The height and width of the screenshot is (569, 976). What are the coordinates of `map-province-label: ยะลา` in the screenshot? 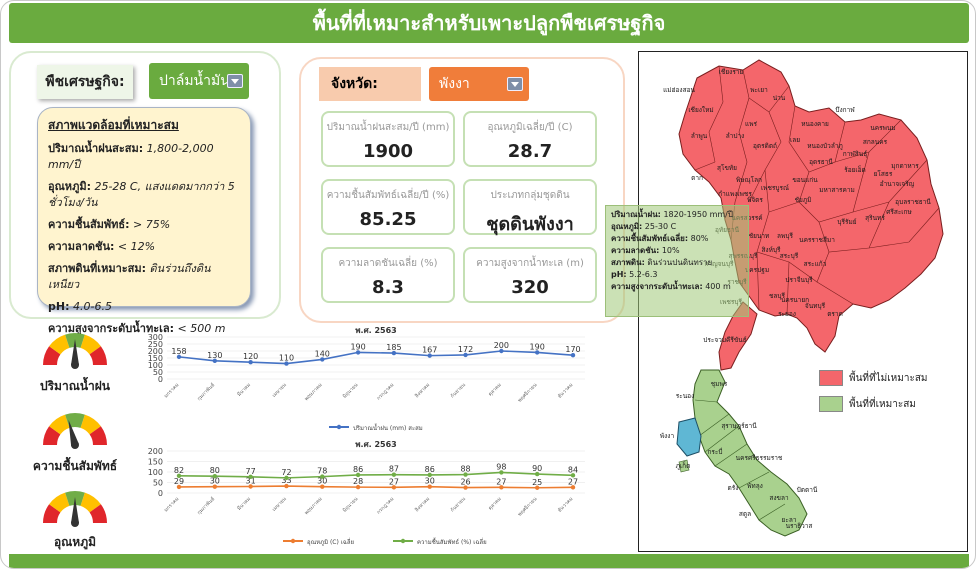 It's located at (789, 520).